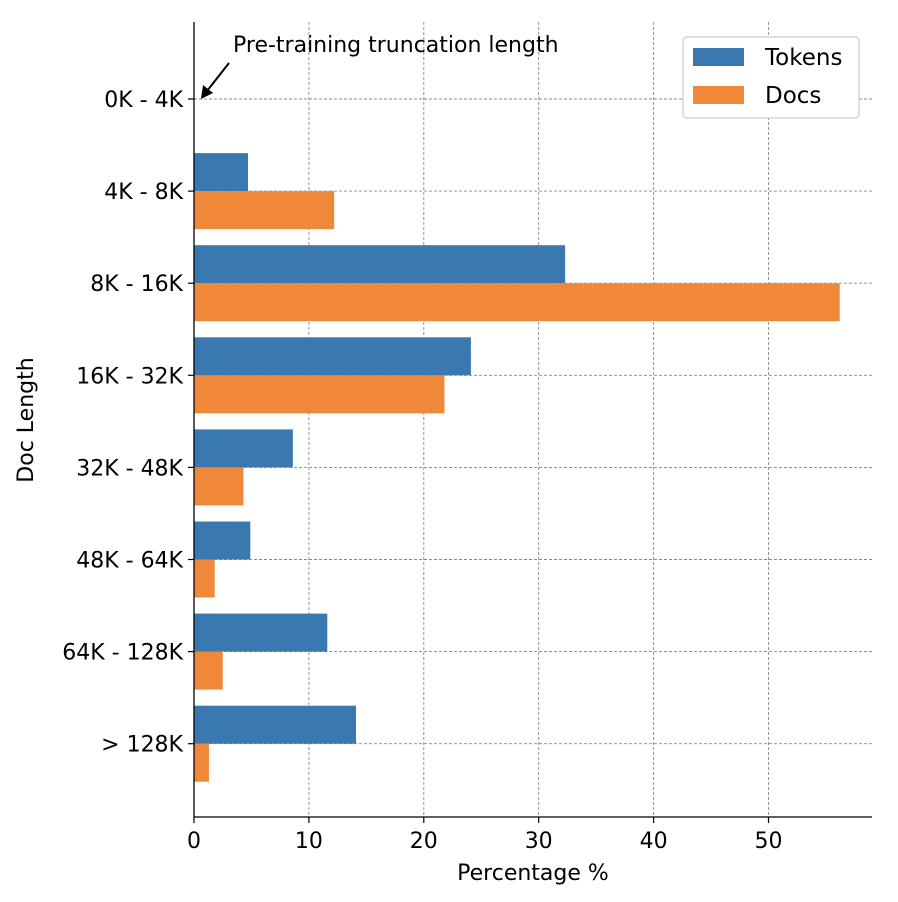 The image size is (898, 902). Describe the element at coordinates (143, 192) in the screenshot. I see `y-tick-label: 4K - 8K` at that location.